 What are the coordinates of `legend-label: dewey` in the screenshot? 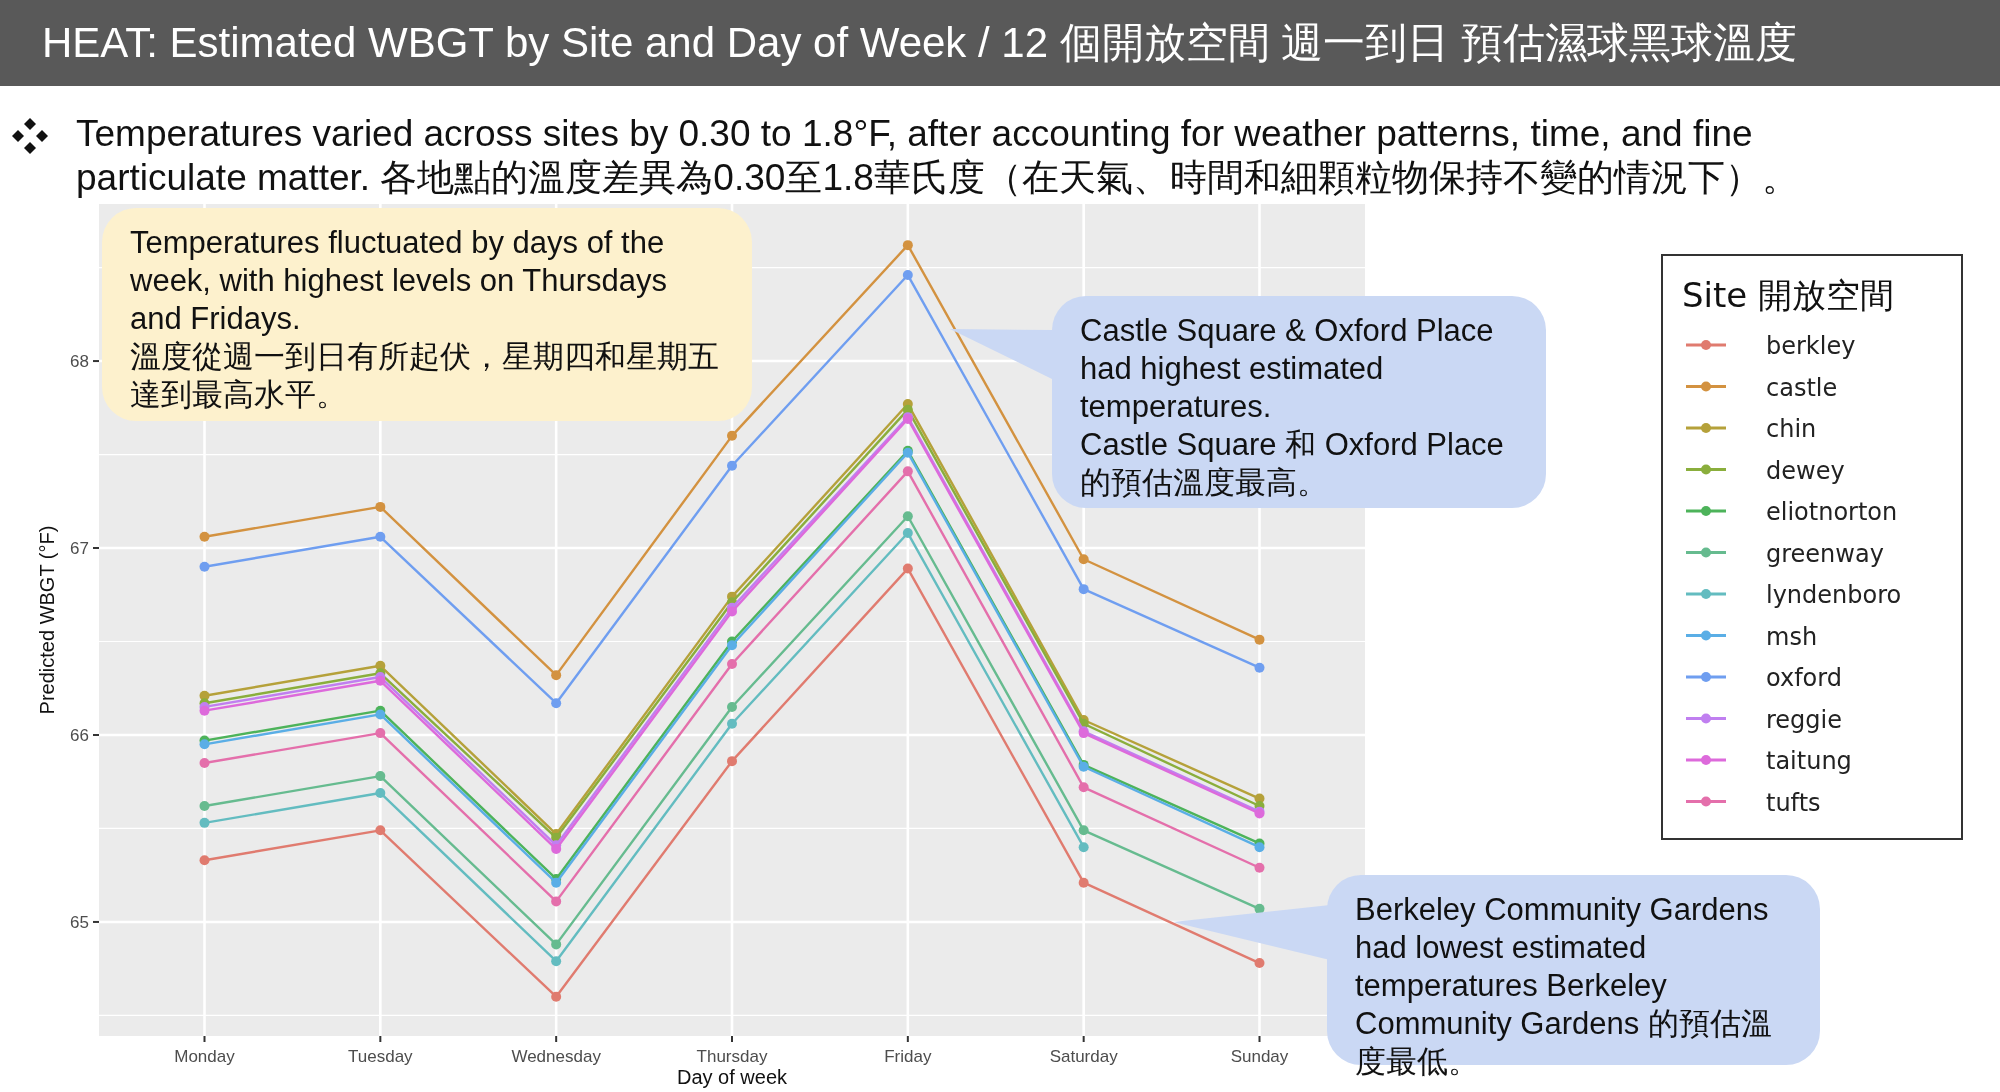 It's located at (1805, 470).